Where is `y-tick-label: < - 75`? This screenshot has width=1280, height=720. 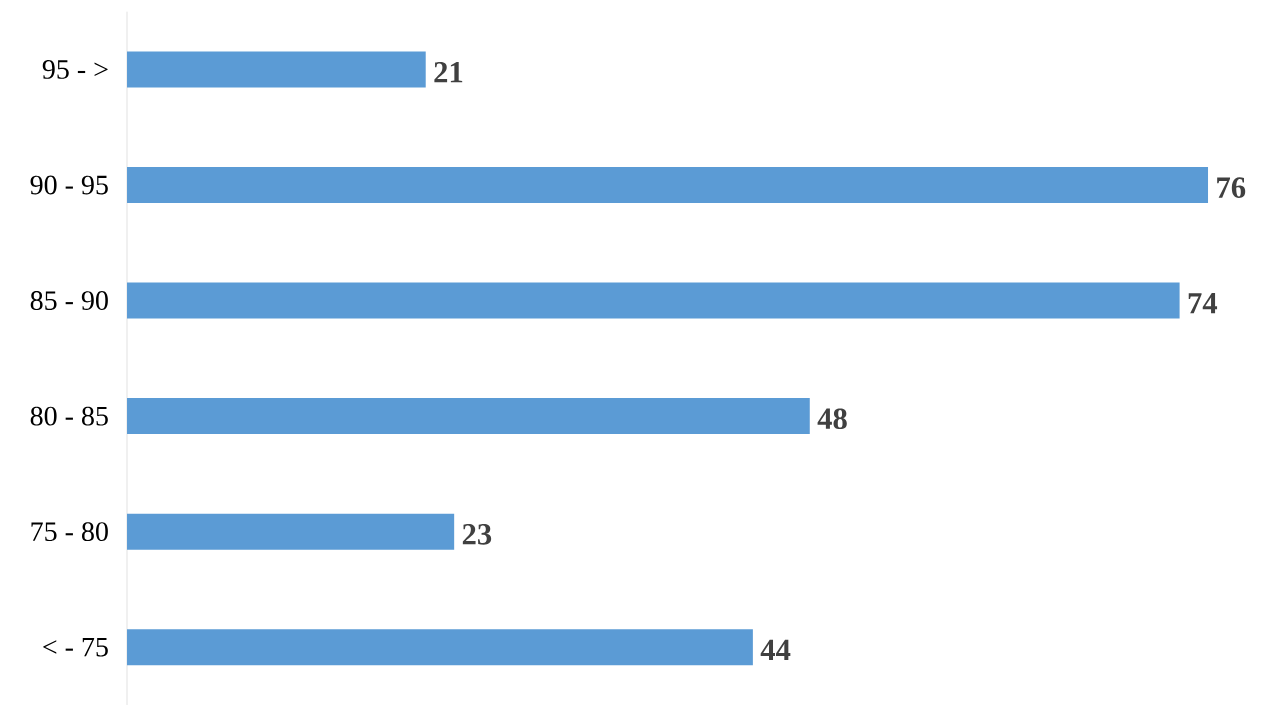
y-tick-label: < - 75 is located at coordinates (75, 647).